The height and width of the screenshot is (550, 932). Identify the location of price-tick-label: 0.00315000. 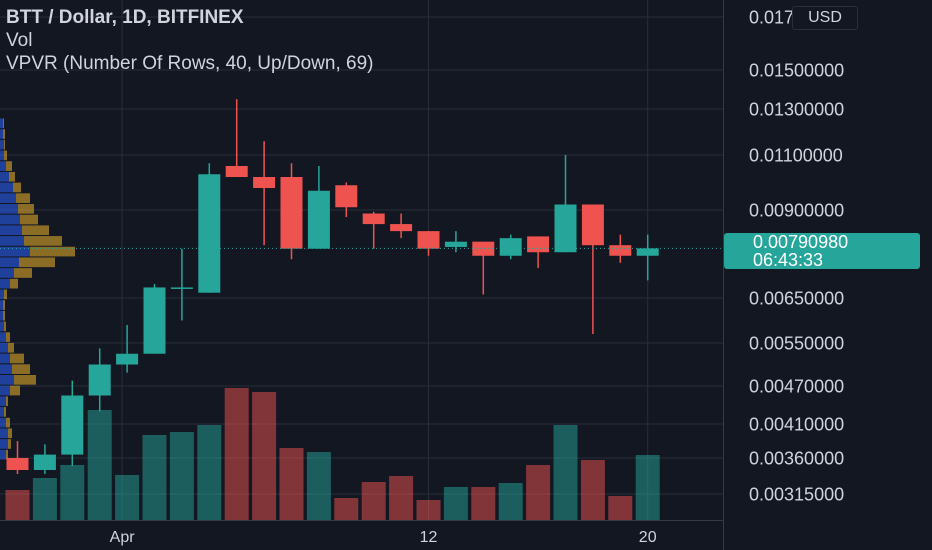
(796, 495).